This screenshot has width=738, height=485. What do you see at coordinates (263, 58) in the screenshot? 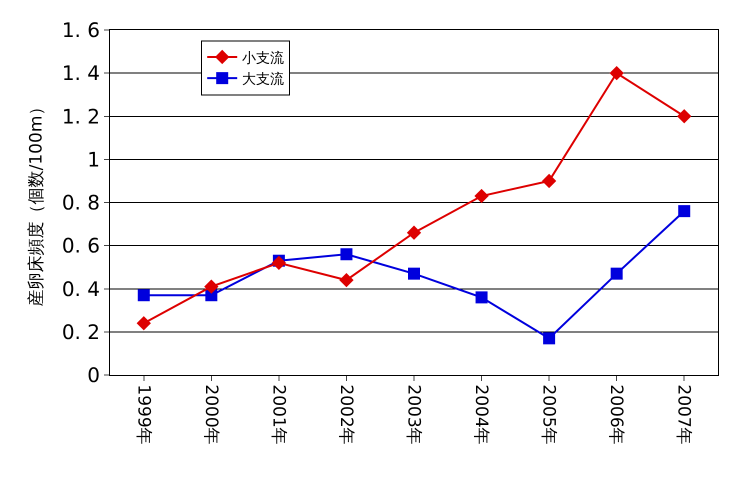
I see `legend-label: 小支流` at bounding box center [263, 58].